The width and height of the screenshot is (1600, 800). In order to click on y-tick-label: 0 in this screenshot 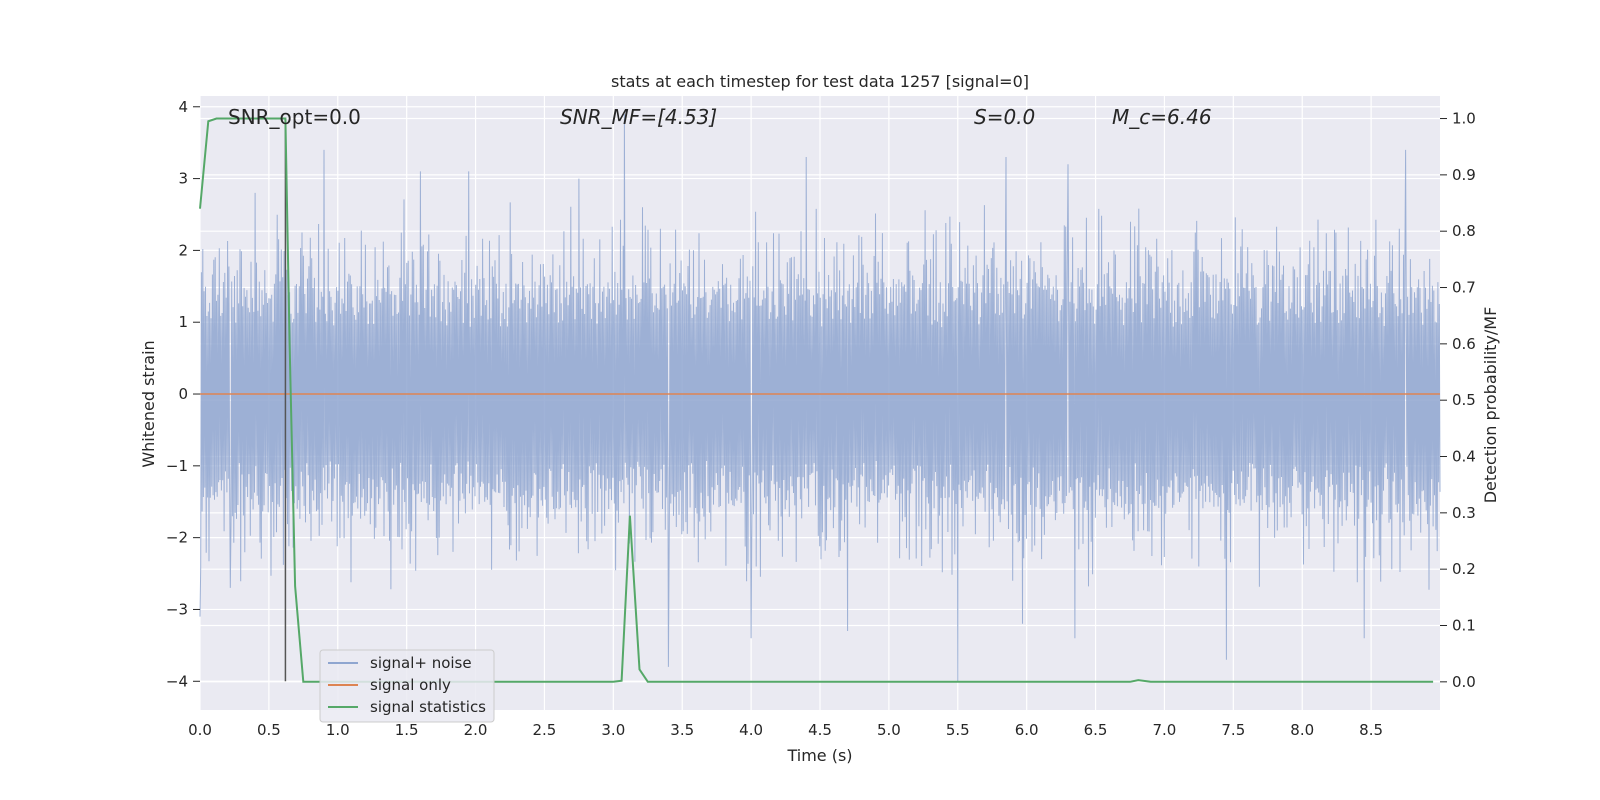, I will do `click(183, 394)`.